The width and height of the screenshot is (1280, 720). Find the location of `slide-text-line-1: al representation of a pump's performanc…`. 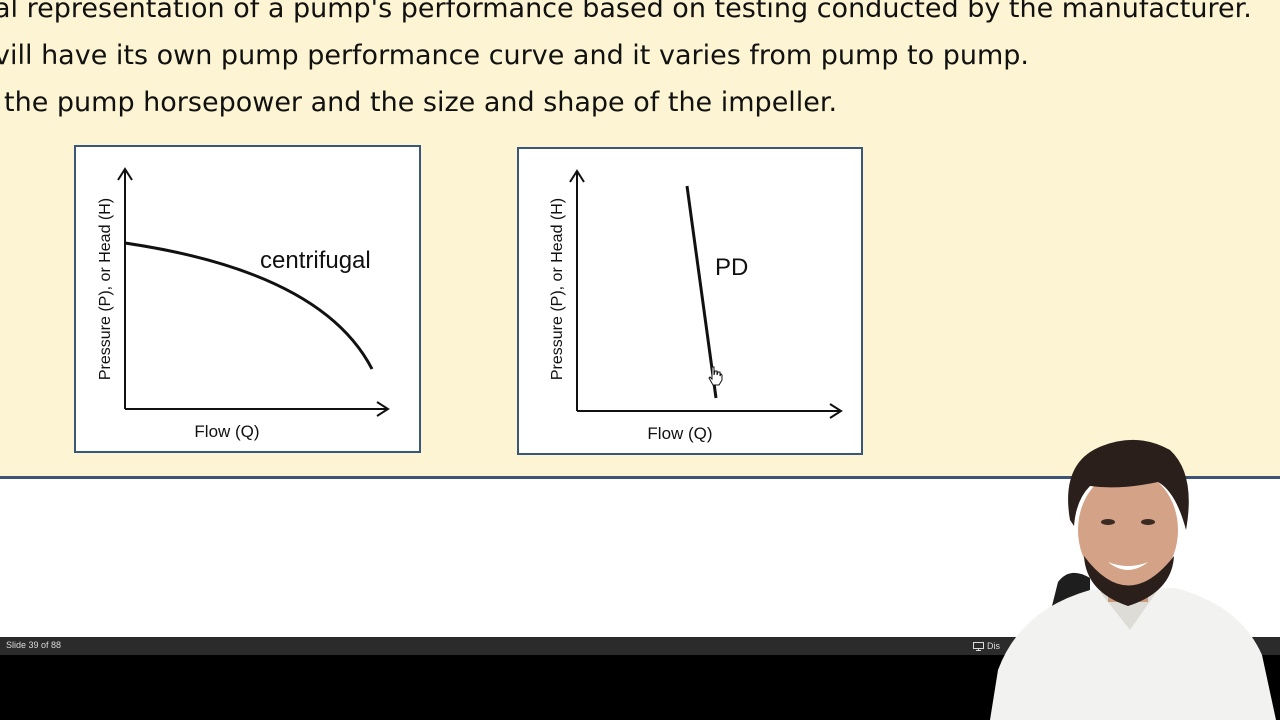

slide-text-line-1: al representation of a pump's performanc… is located at coordinates (626, 12).